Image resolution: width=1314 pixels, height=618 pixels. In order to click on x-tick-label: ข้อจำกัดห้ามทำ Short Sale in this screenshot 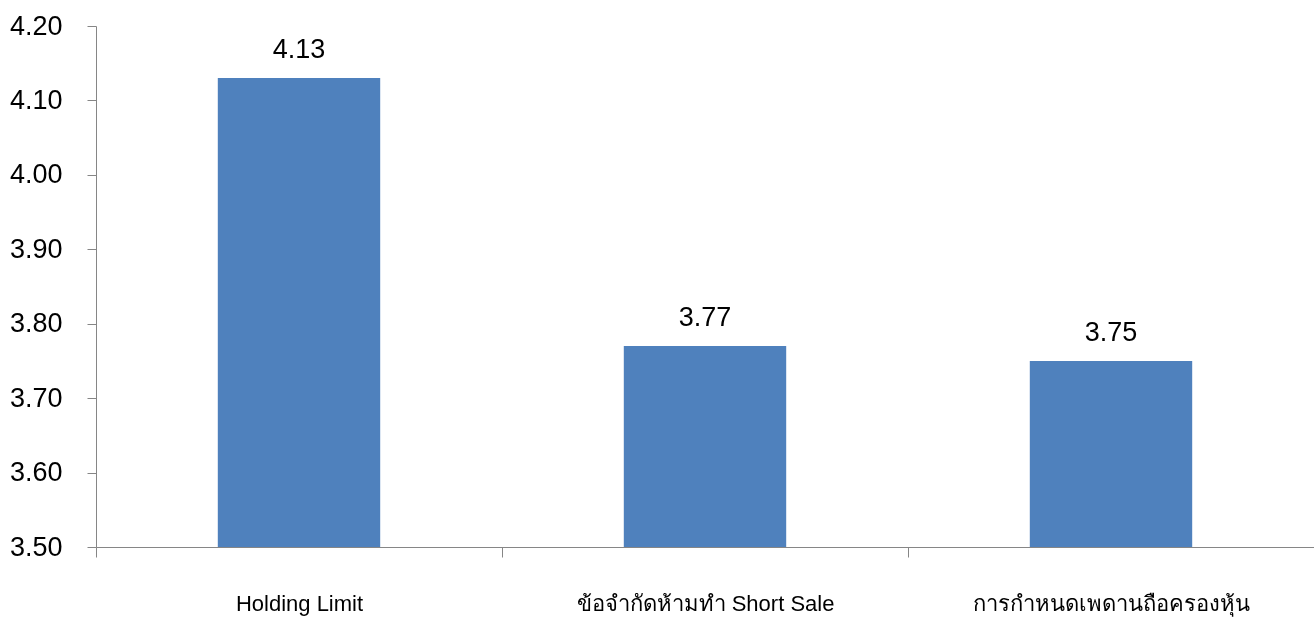, I will do `click(705, 603)`.